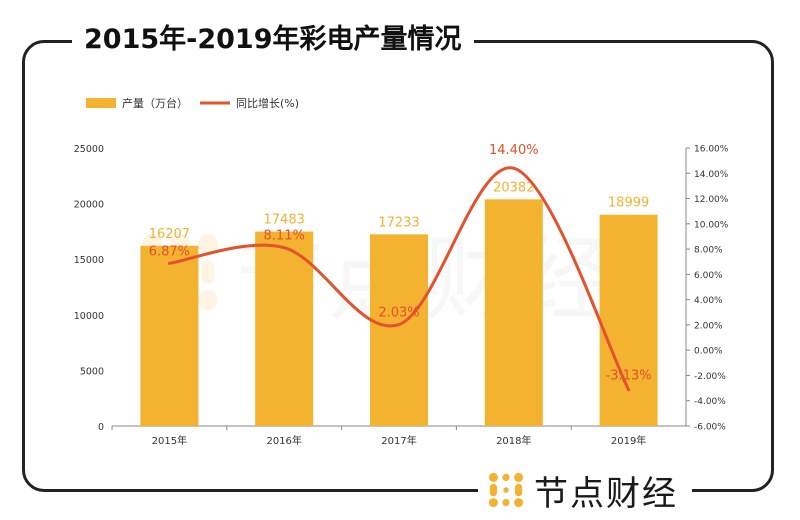 This screenshot has width=800, height=520. I want to click on bar-data-label: 20382, so click(513, 187).